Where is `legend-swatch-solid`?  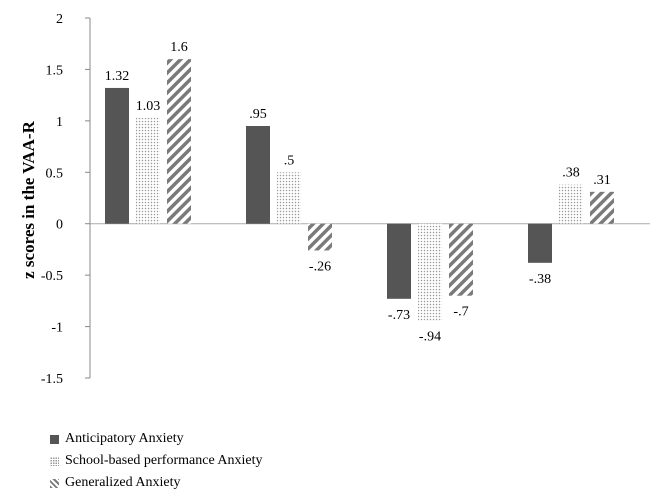
legend-swatch-solid is located at coordinates (54, 439).